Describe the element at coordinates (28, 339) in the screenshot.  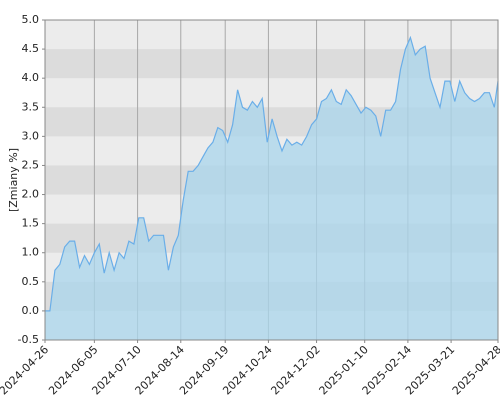
I see `y-tick-label: -0.5` at that location.